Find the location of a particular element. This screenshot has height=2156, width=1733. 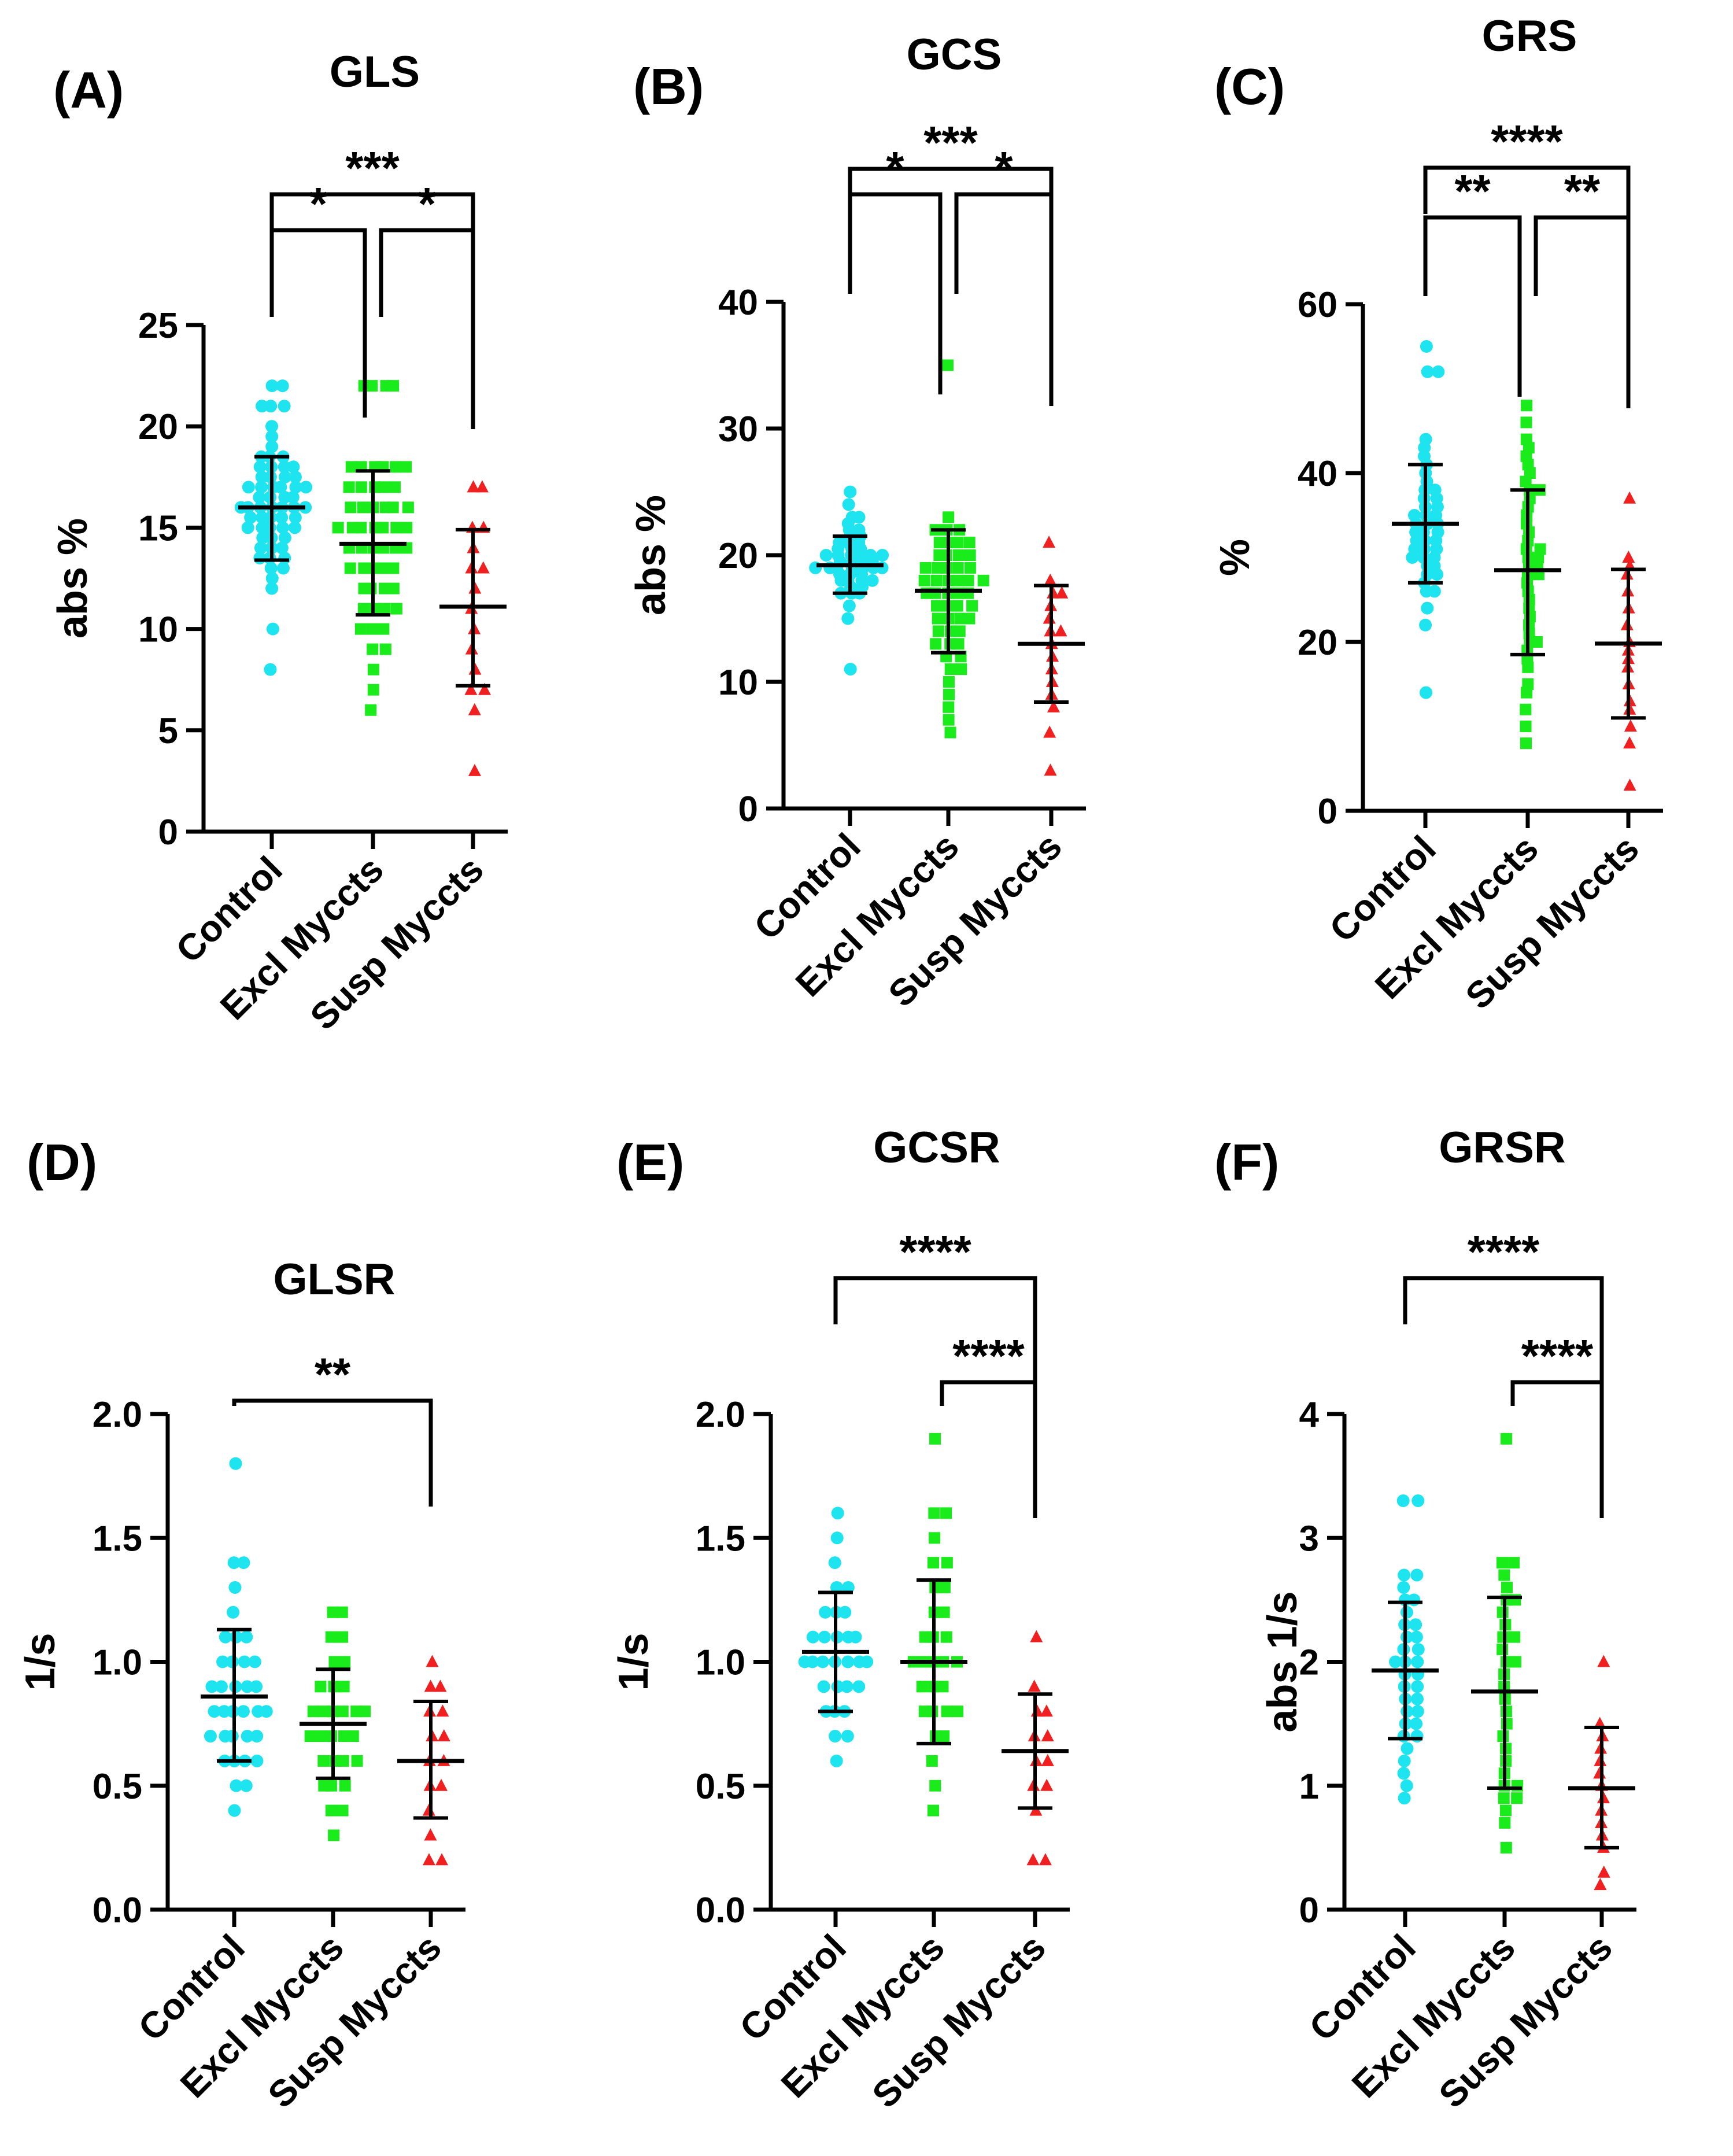

x-tick-label: Susp Myccts is located at coordinates (959, 2021).